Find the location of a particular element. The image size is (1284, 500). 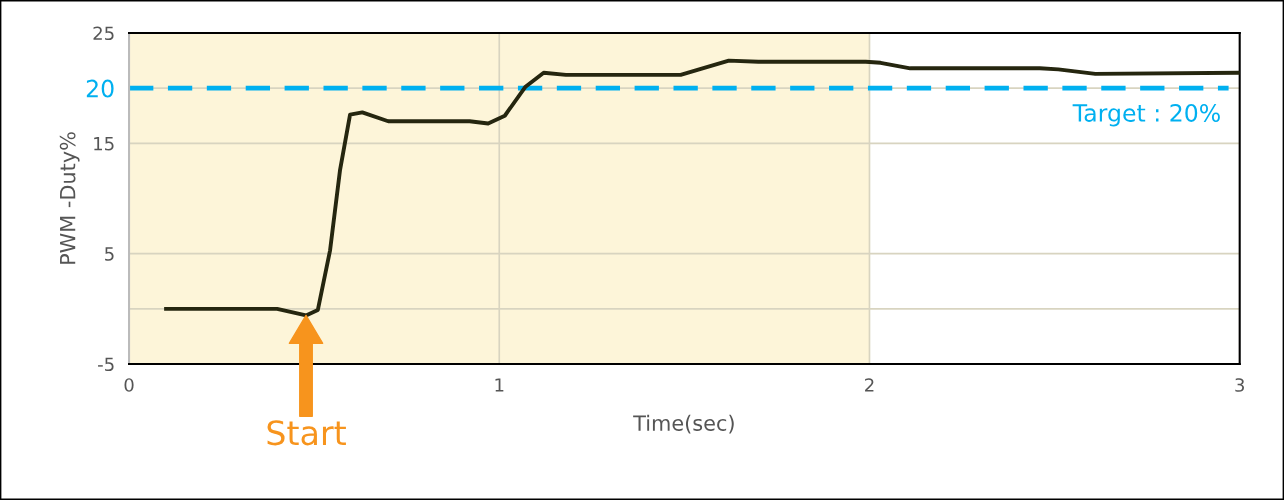

y-tick-label: 5 is located at coordinates (109, 254).